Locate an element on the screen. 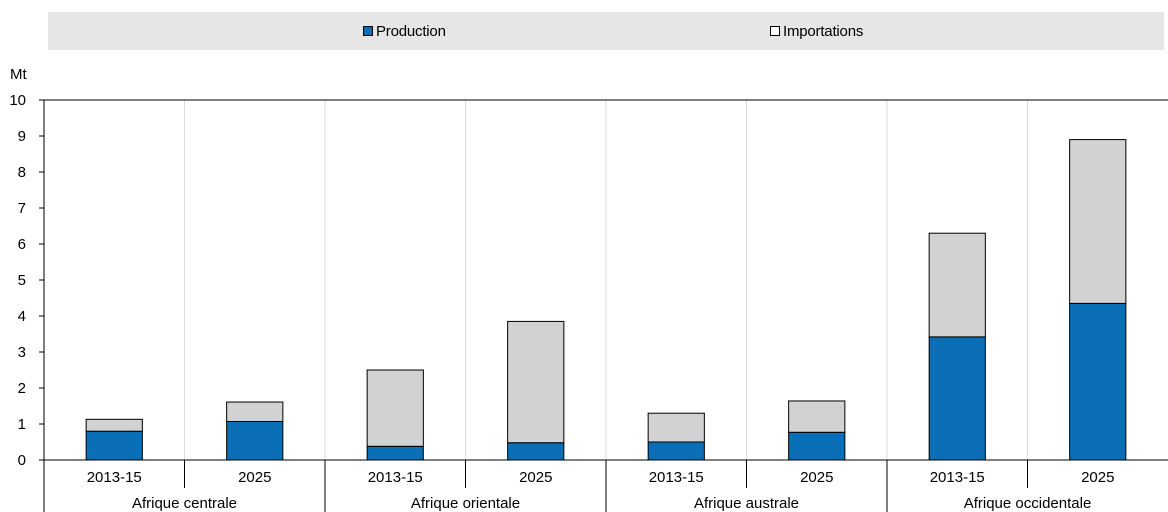  legend-item-production: Production is located at coordinates (404, 31).